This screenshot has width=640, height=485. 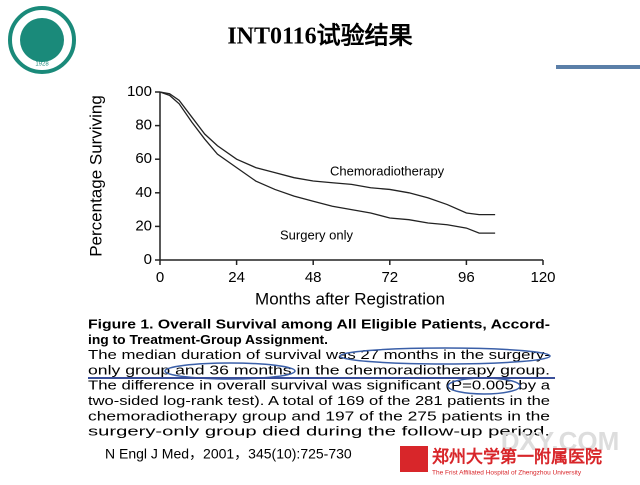 I want to click on y-tick-label: 100, so click(x=139, y=91).